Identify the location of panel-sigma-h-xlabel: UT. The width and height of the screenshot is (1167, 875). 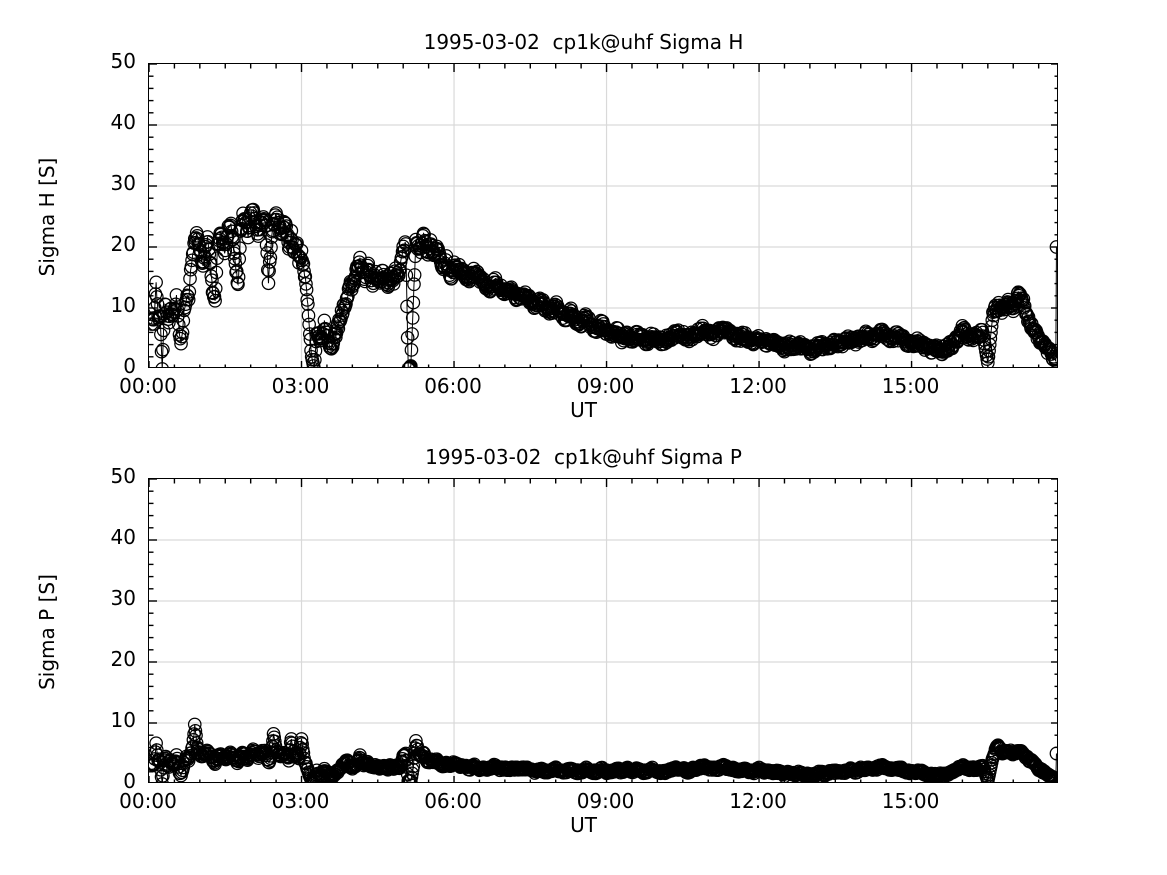
(583, 410).